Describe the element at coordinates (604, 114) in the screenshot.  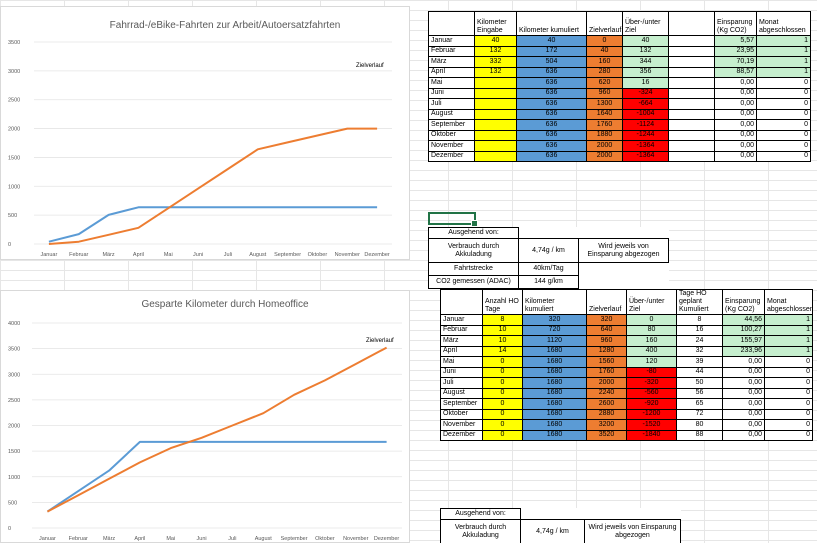
I see `data-cell: 1640` at that location.